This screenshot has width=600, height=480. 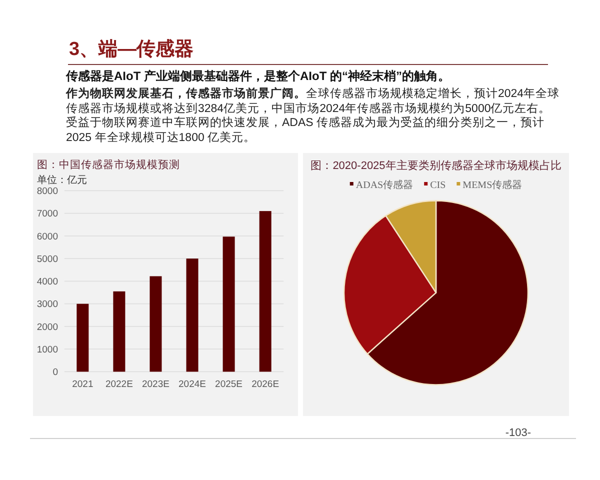 What do you see at coordinates (47, 236) in the screenshot?
I see `y-tick-label: 6000` at bounding box center [47, 236].